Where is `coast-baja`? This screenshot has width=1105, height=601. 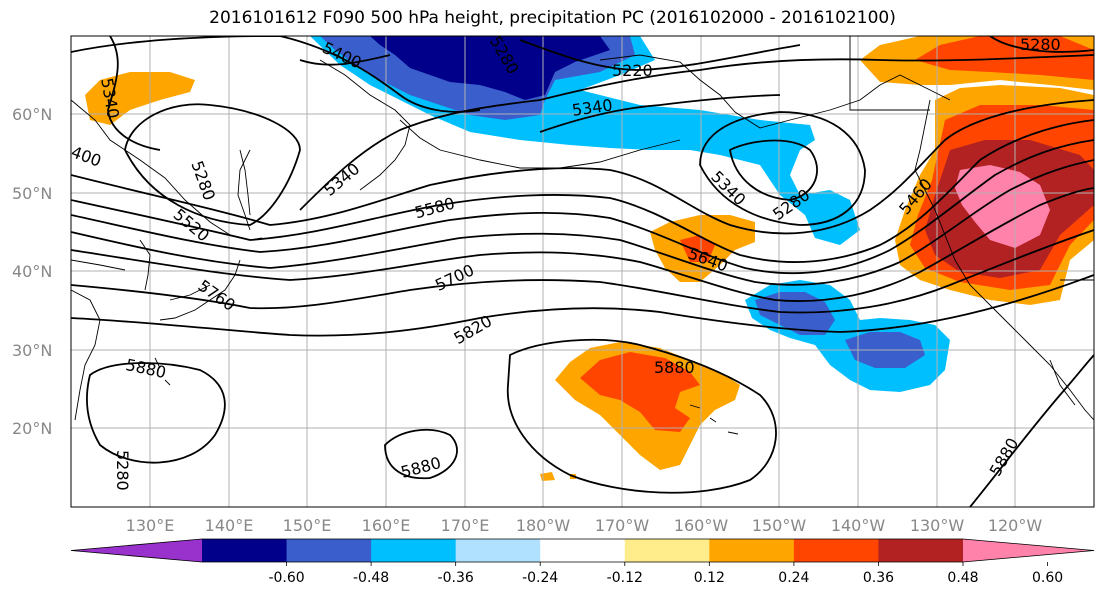 coast-baja is located at coordinates (1062, 382).